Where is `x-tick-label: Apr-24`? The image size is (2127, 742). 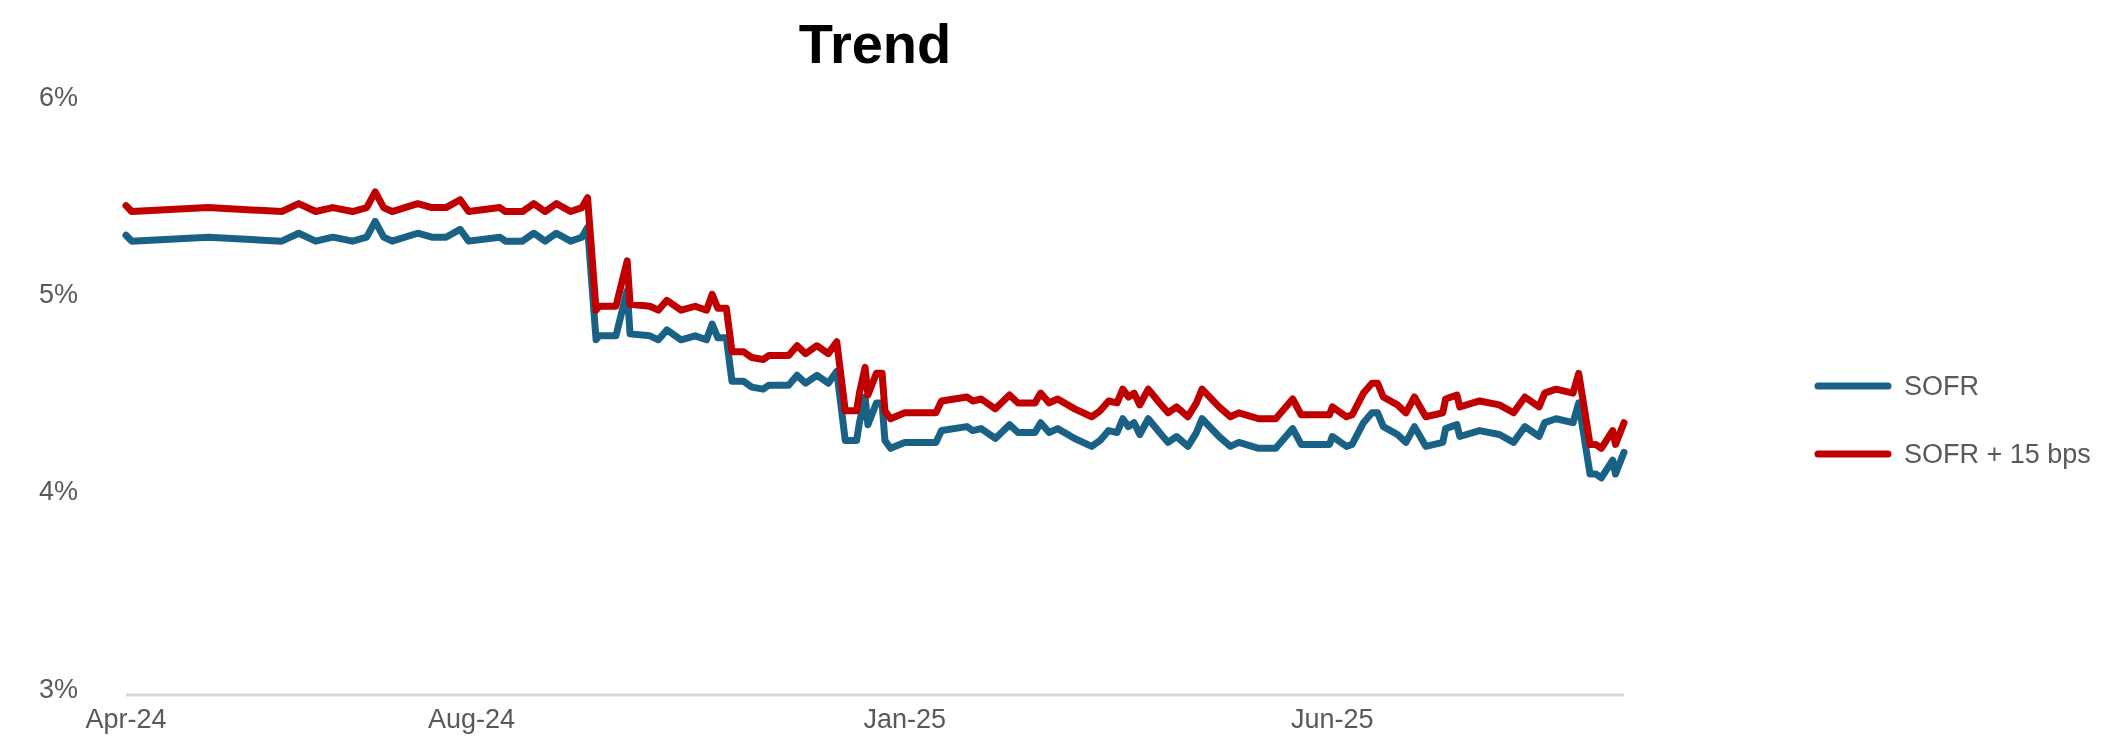 x-tick-label: Apr-24 is located at coordinates (126, 719).